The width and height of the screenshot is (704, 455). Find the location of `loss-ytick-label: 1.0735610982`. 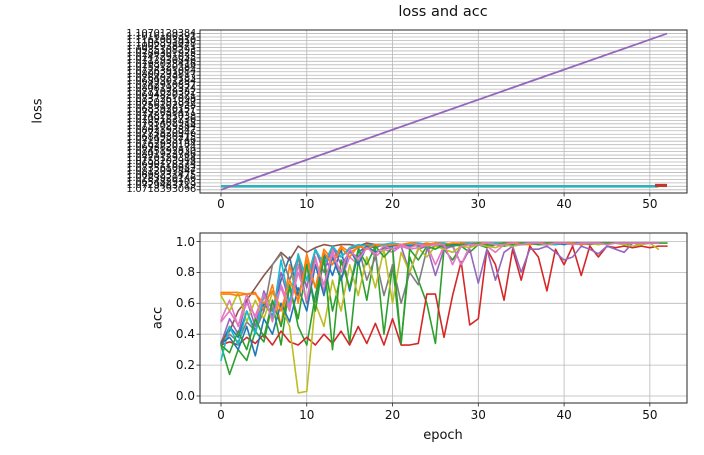

loss-ytick-label: 1.0735610982 is located at coordinates (161, 168).